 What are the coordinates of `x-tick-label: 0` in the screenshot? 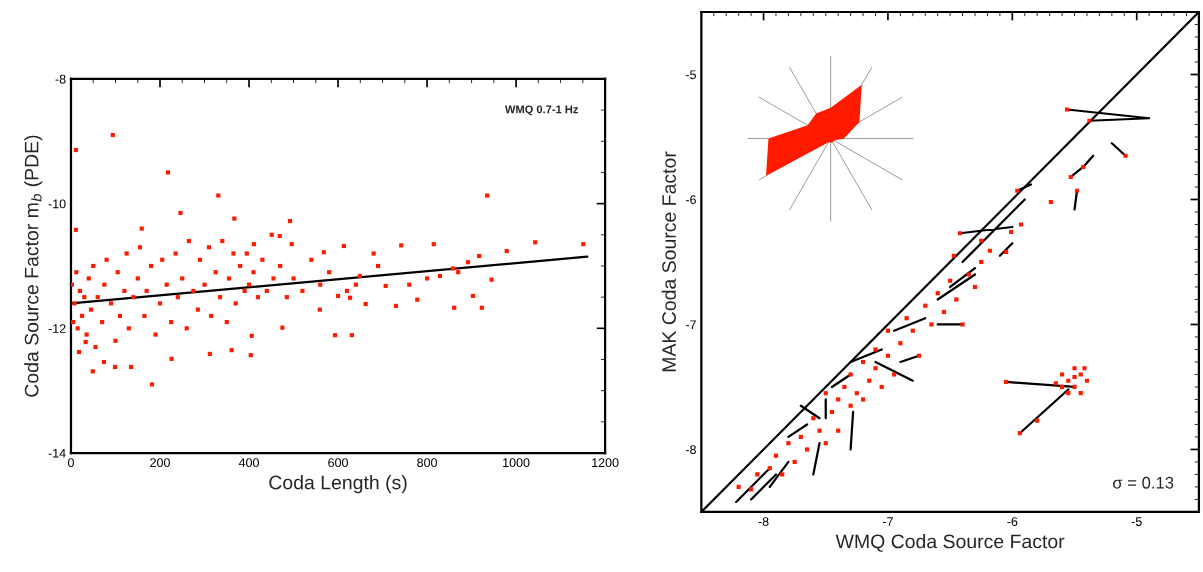 It's located at (70, 463).